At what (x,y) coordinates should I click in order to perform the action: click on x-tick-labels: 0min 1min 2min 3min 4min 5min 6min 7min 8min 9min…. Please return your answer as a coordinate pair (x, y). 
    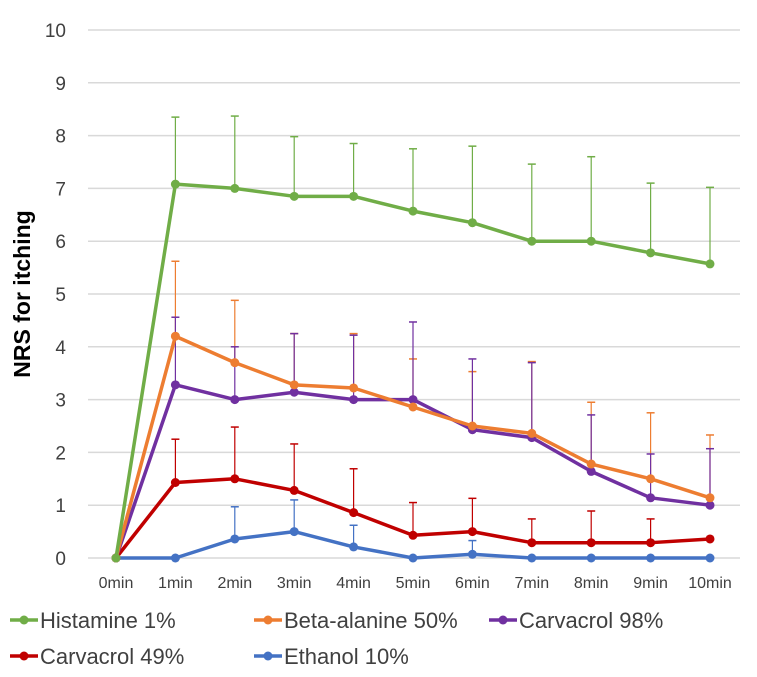
    Looking at the image, I should click on (415, 583).